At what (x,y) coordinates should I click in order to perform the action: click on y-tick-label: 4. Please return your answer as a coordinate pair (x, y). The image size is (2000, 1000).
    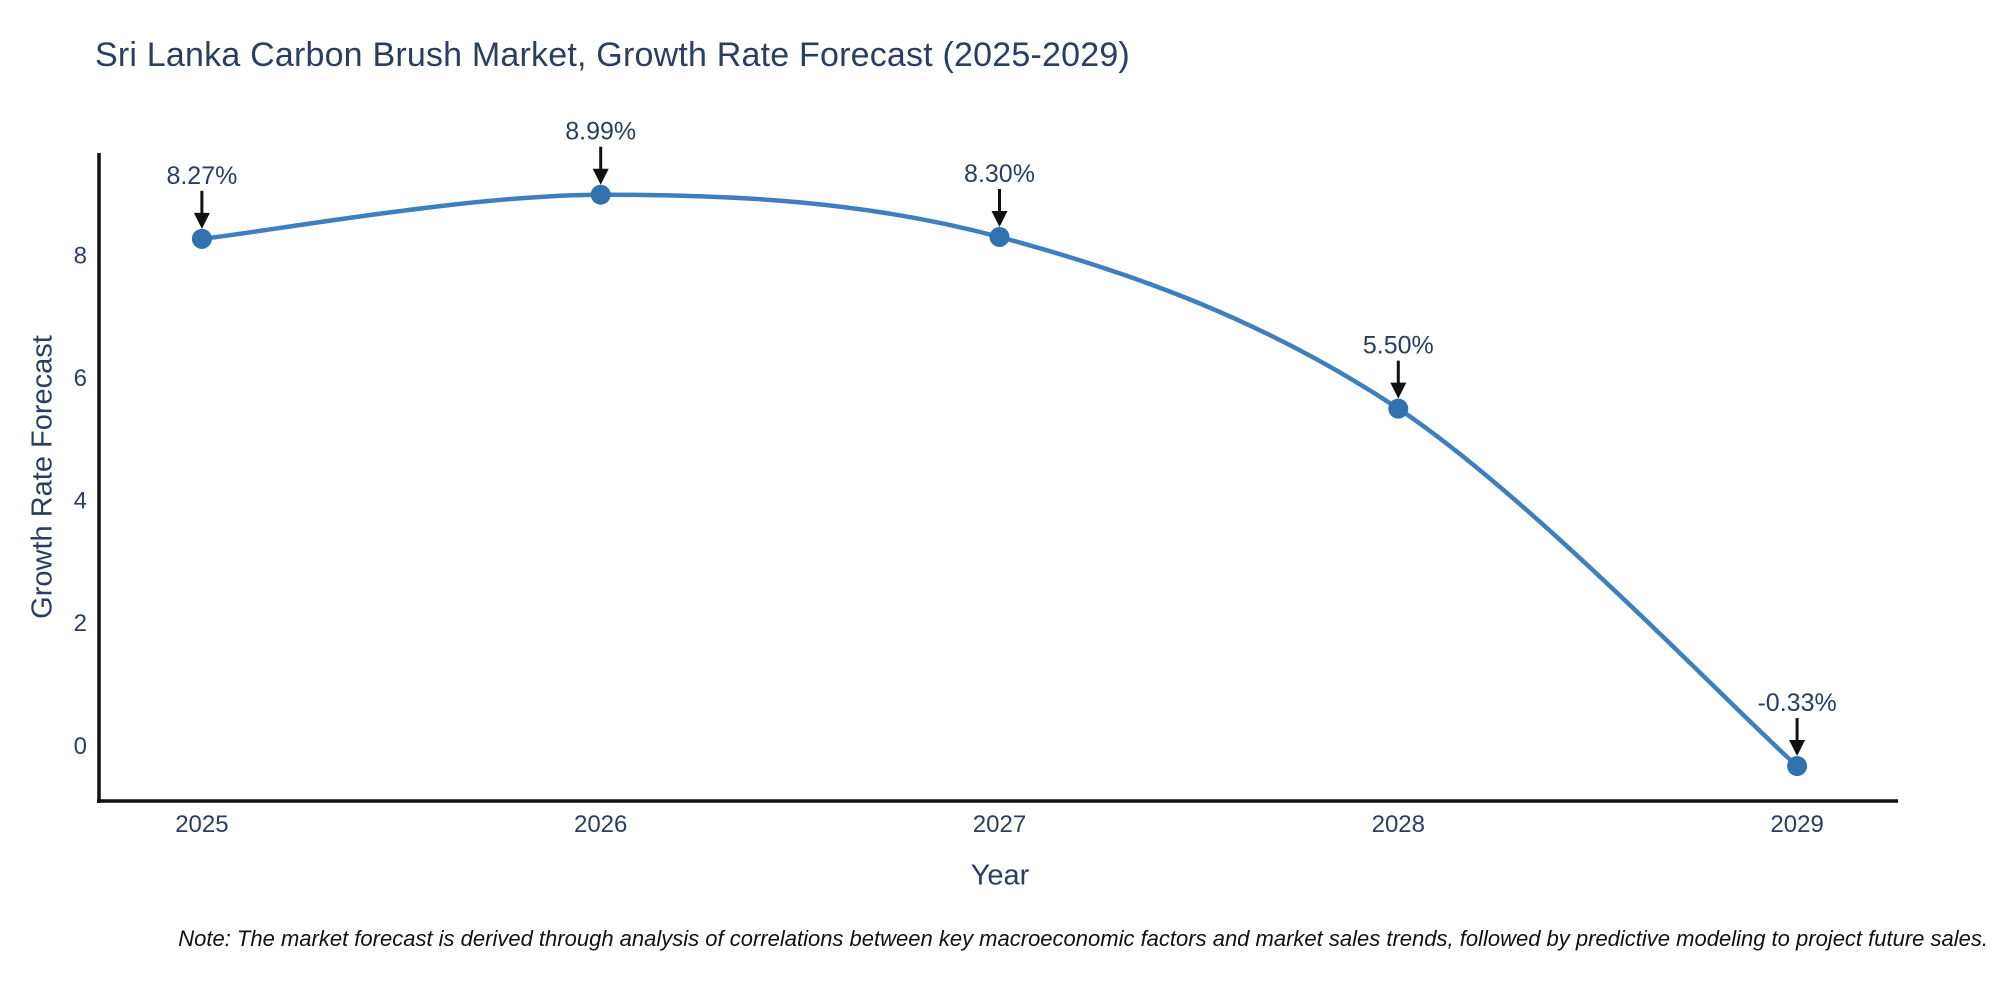
    Looking at the image, I should click on (80, 501).